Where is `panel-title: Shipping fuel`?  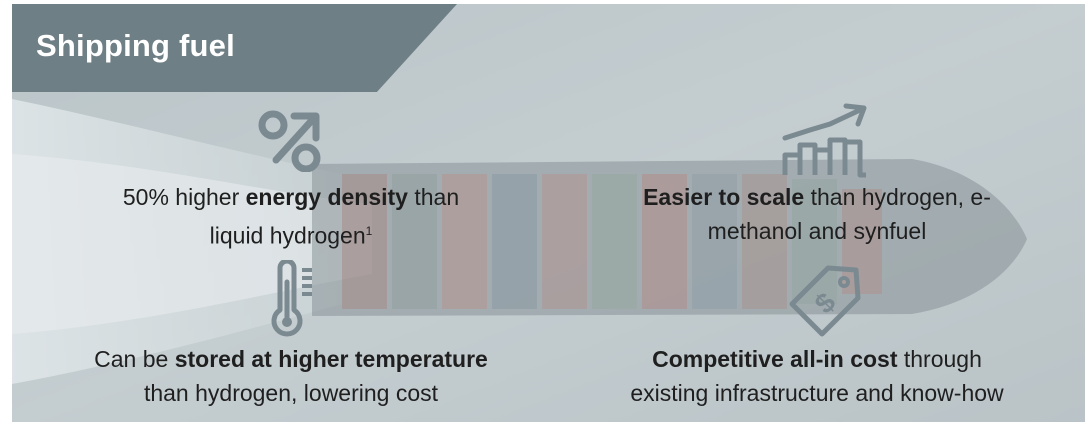 panel-title: Shipping fuel is located at coordinates (135, 45).